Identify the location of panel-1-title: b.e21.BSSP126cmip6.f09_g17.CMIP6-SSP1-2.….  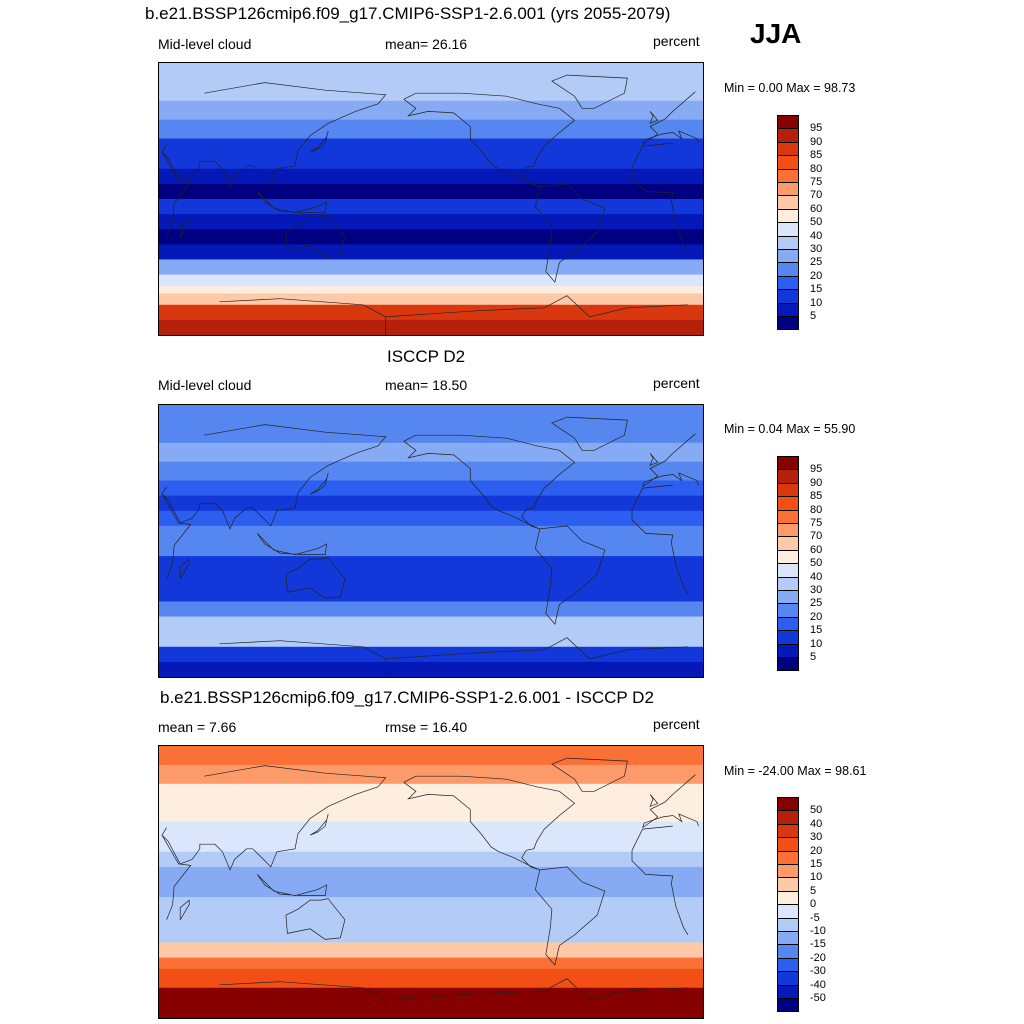
(408, 13).